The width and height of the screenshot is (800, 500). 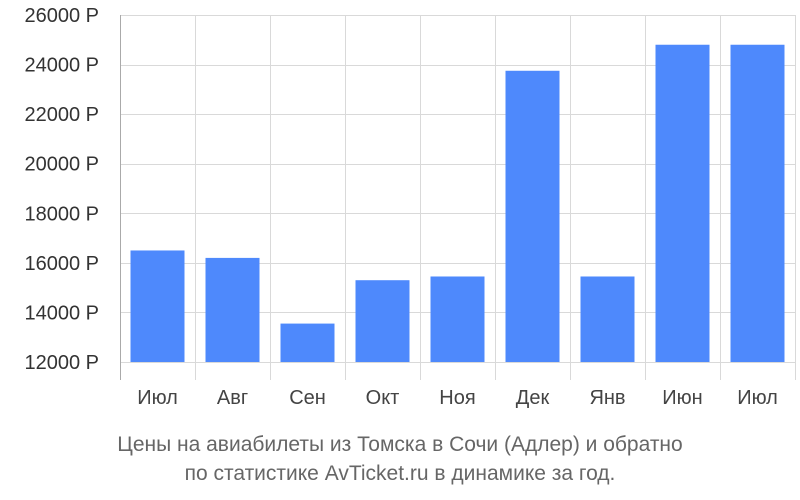 What do you see at coordinates (61, 264) in the screenshot?
I see `y-tick-label: 16000 Р` at bounding box center [61, 264].